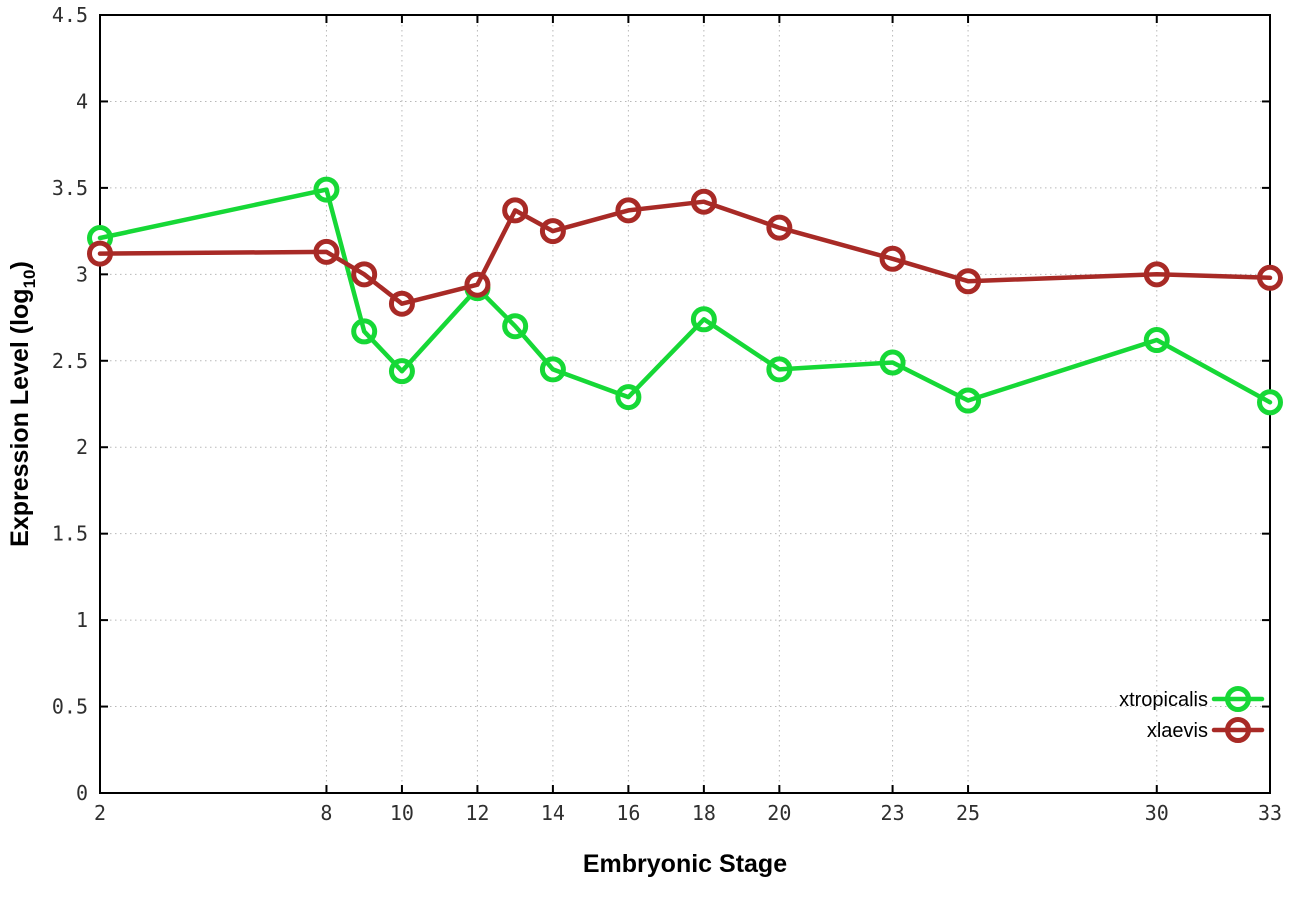  What do you see at coordinates (1192, 714) in the screenshot?
I see `legend: xtropicalis xlaevis` at bounding box center [1192, 714].